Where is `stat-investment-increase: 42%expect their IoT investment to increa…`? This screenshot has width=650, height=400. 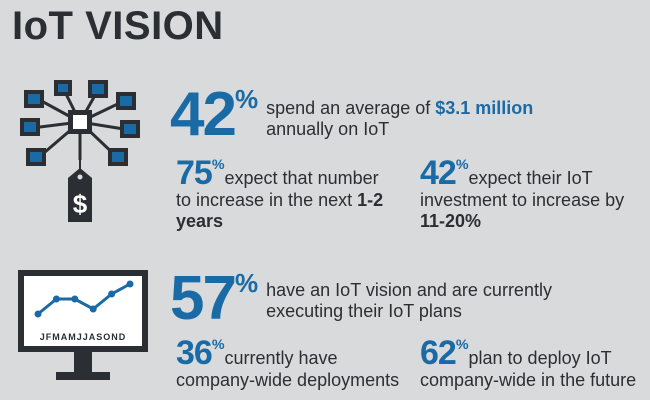
stat-investment-increase: 42%expect their IoT investment to increa… is located at coordinates (522, 192).